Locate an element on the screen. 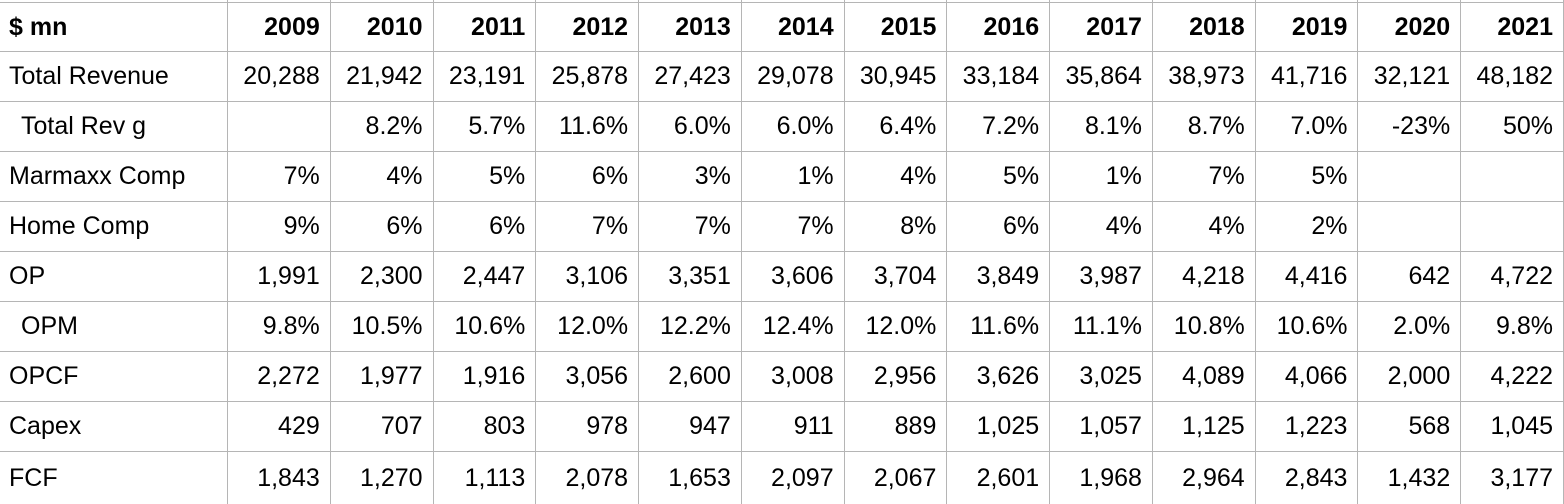 This screenshot has width=1564, height=504. year-header-cell: 2018 is located at coordinates (1204, 27).